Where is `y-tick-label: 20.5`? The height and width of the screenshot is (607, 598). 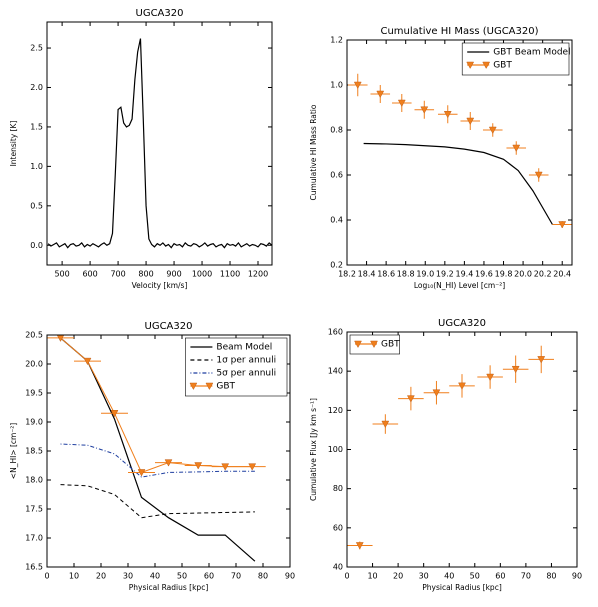 y-tick-label: 20.5 is located at coordinates (34, 335).